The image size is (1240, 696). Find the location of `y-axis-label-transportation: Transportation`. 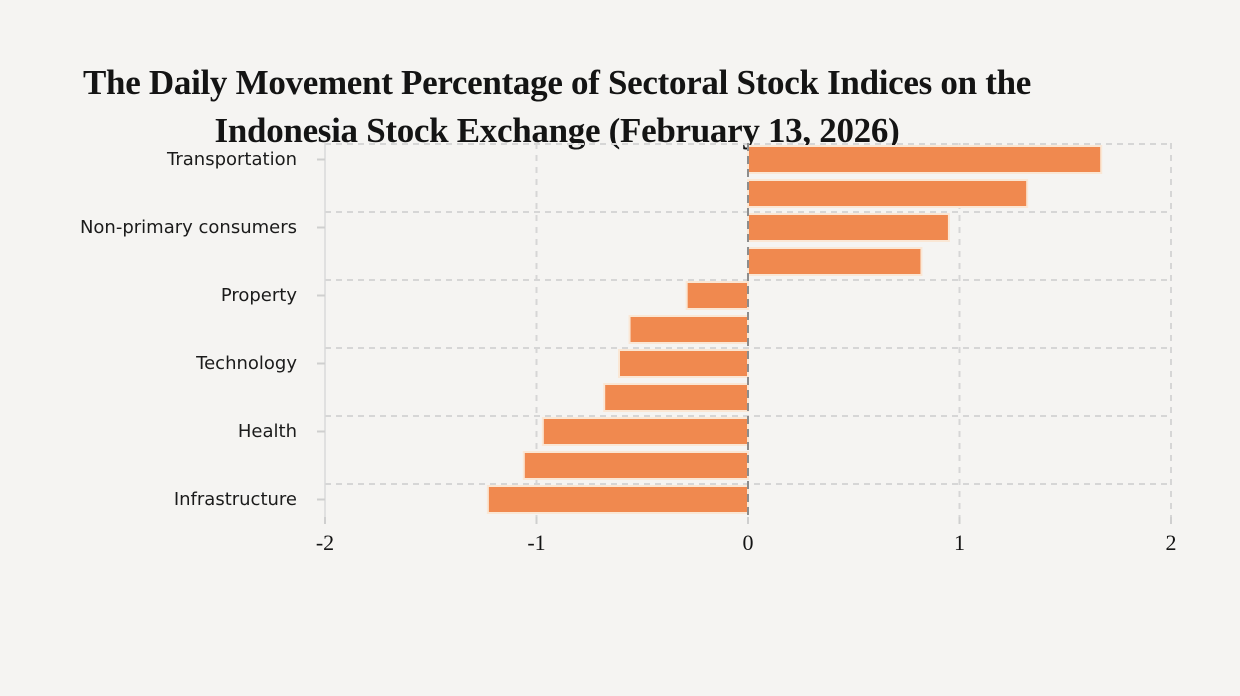

y-axis-label-transportation: Transportation is located at coordinates (232, 159).